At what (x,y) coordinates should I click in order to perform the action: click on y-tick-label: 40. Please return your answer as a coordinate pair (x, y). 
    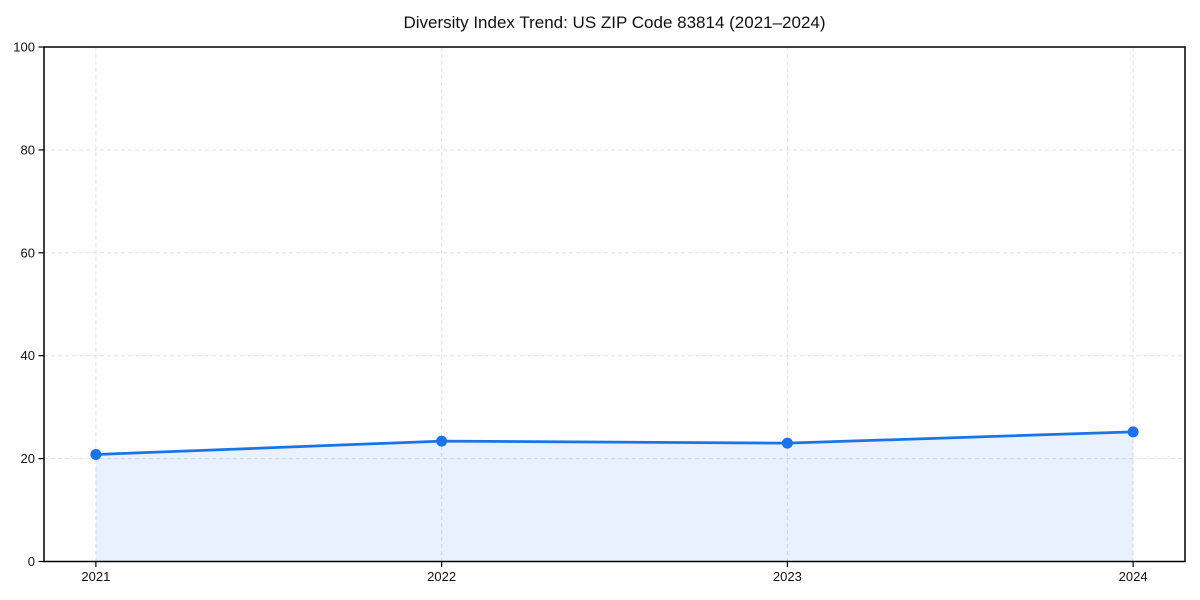
    Looking at the image, I should click on (28, 355).